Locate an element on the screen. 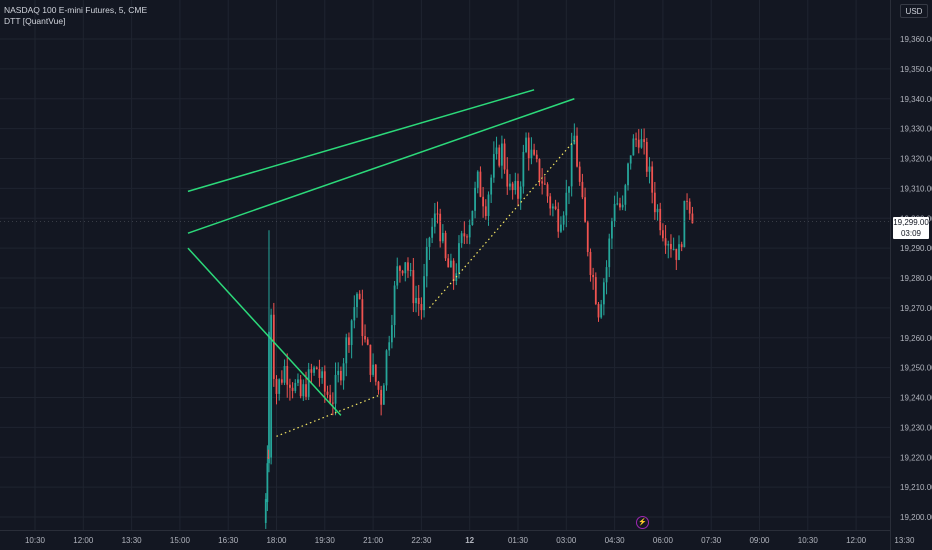  y-tick-label: 19,220.00 is located at coordinates (916, 457).